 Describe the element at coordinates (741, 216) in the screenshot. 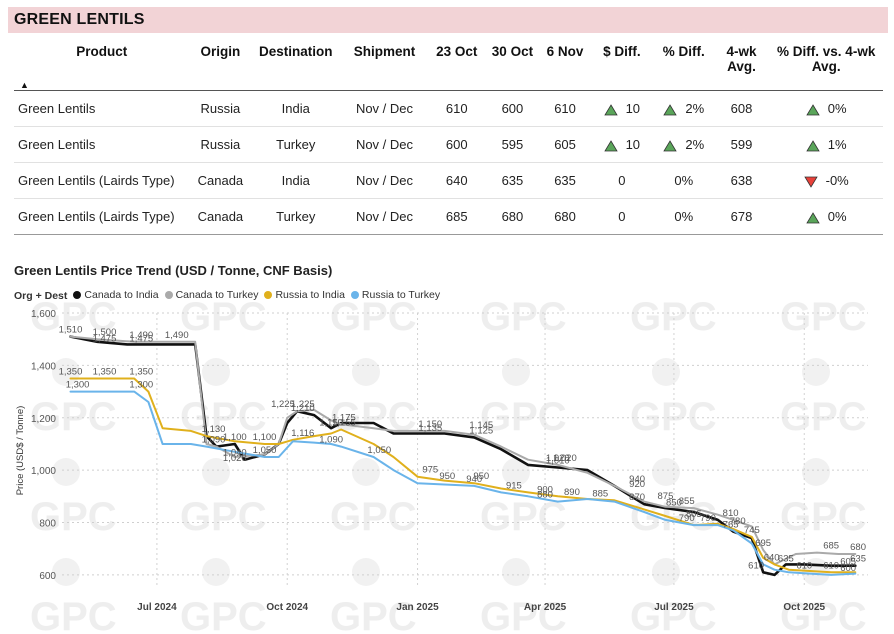

I see `cell-avg4: 678` at that location.